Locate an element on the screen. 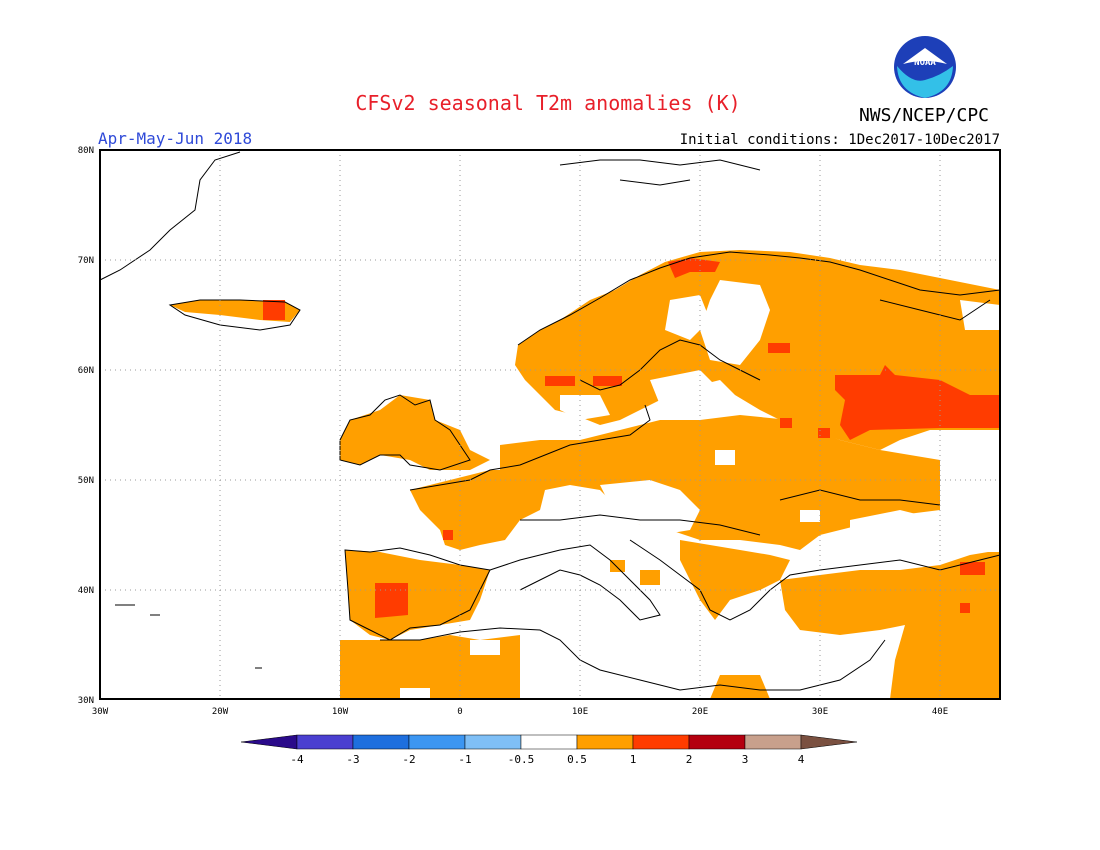 This screenshot has height=850, width=1100. lon-label: 20E is located at coordinates (700, 712).